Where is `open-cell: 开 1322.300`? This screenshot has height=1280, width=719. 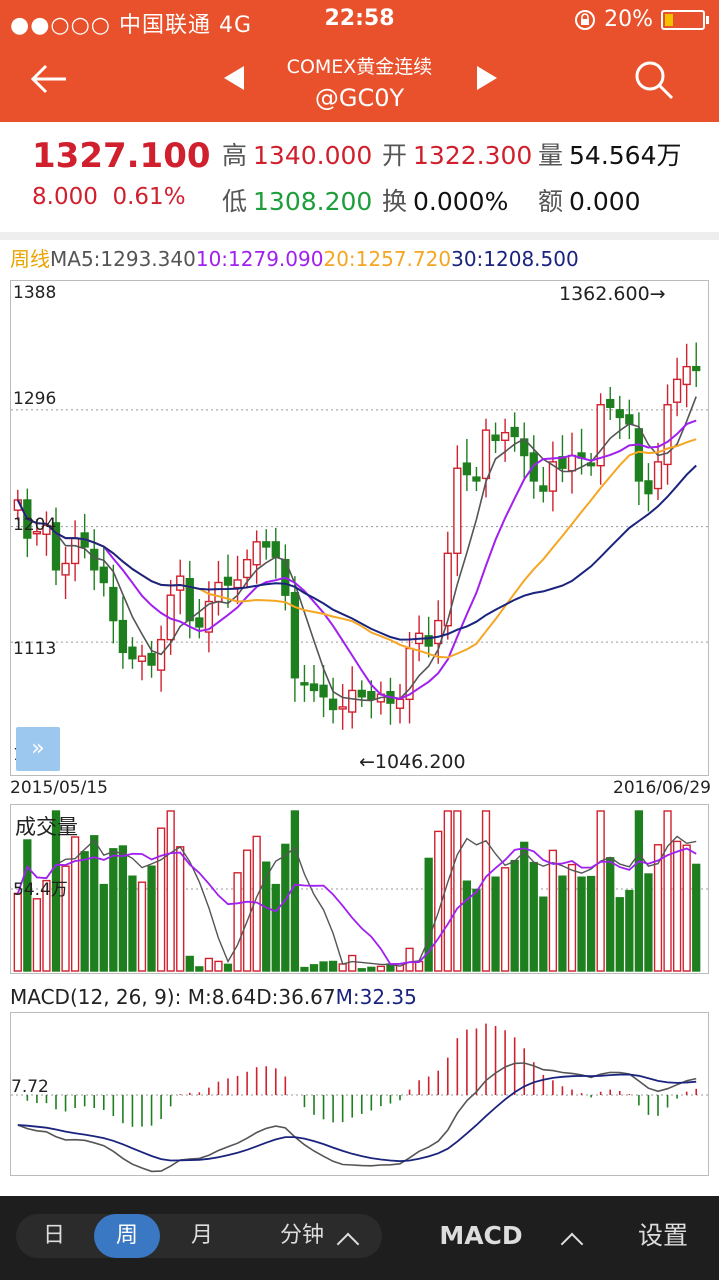 open-cell: 开 1322.300 is located at coordinates (457, 155).